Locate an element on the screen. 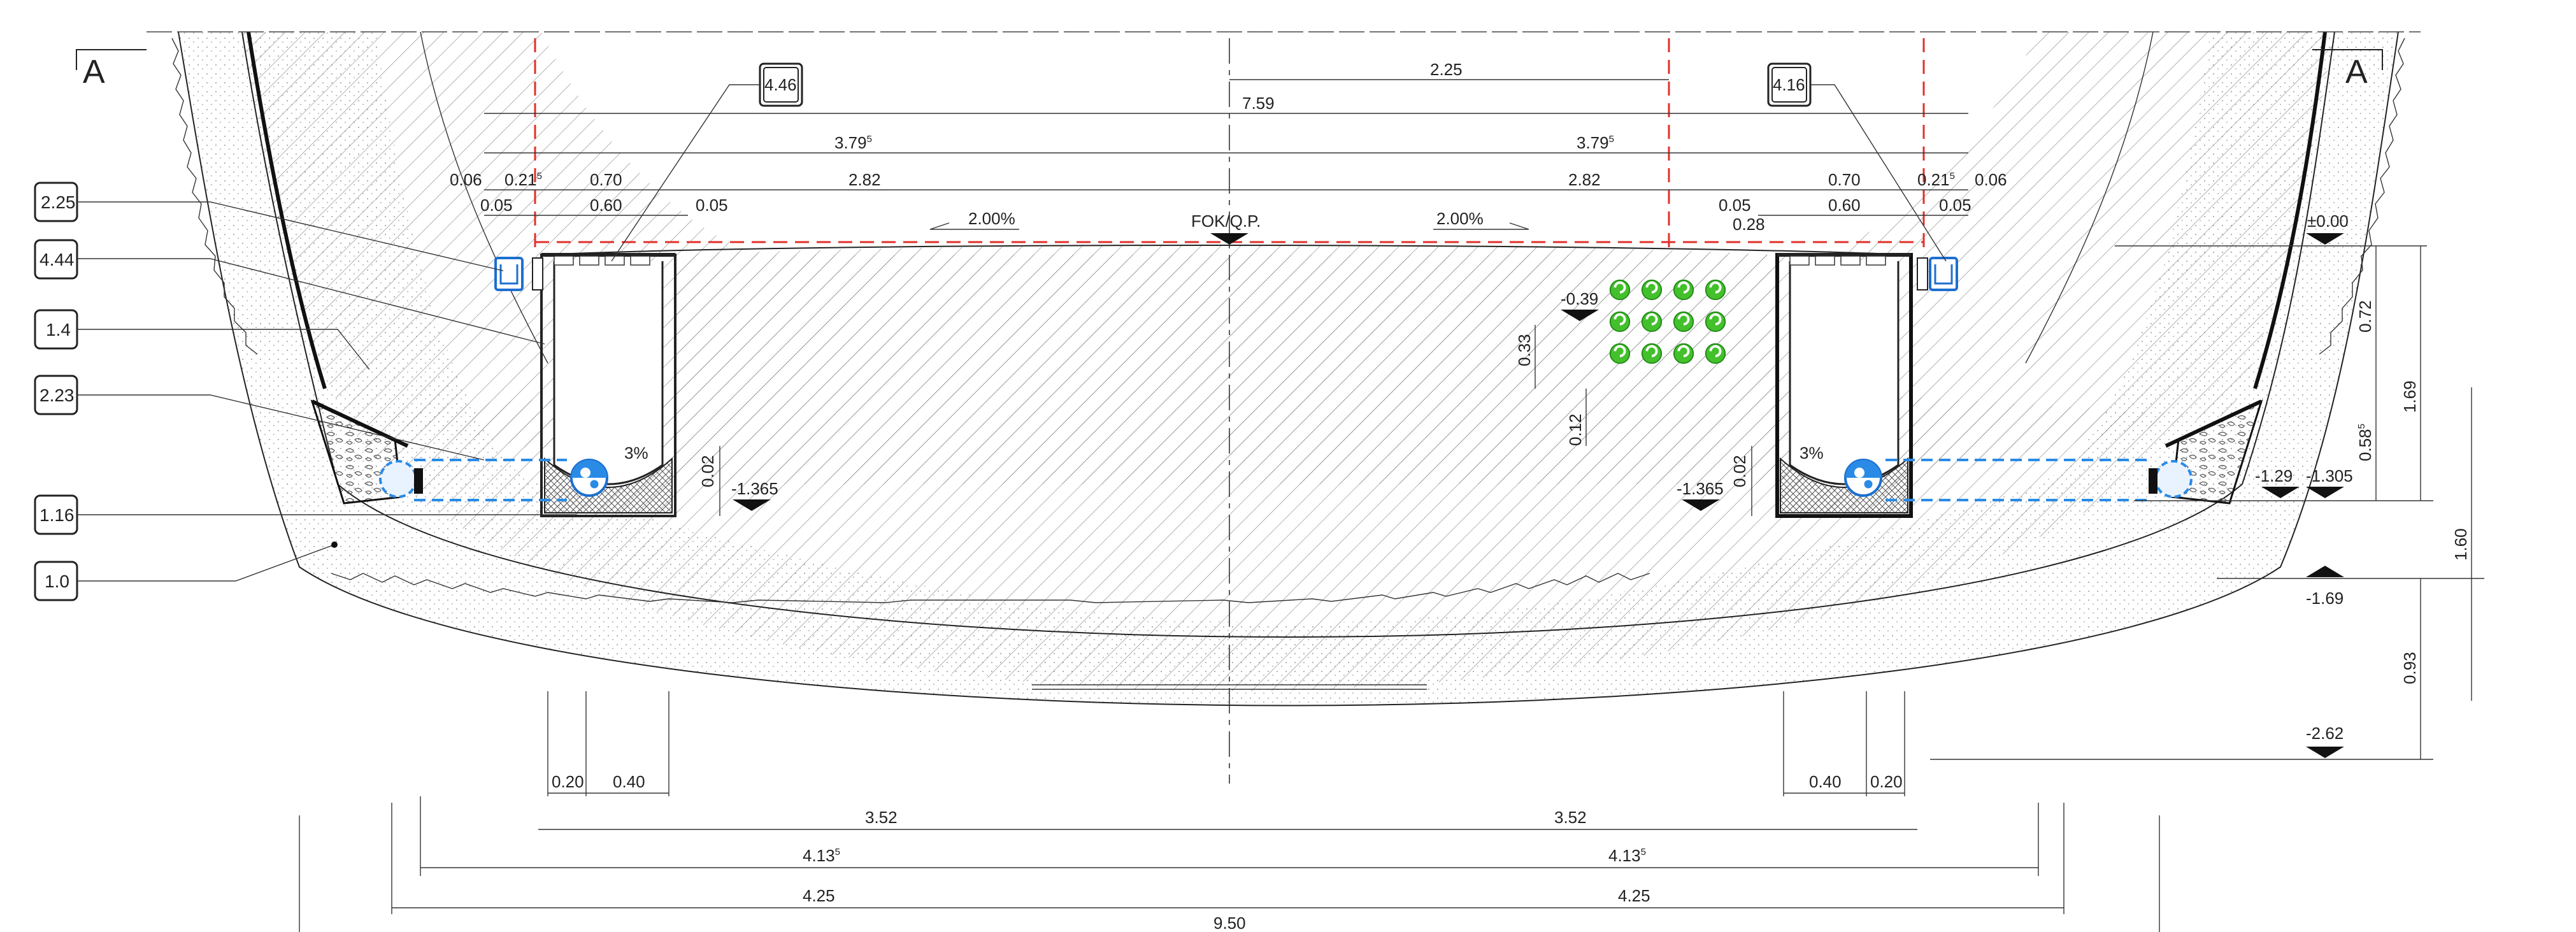  right-collector-pipe is located at coordinates (1999, 480).